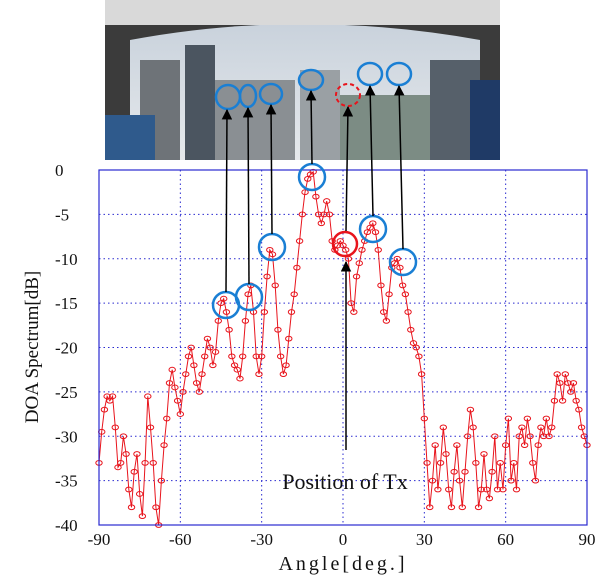  What do you see at coordinates (424, 539) in the screenshot?
I see `x-tick-label: 30` at bounding box center [424, 539].